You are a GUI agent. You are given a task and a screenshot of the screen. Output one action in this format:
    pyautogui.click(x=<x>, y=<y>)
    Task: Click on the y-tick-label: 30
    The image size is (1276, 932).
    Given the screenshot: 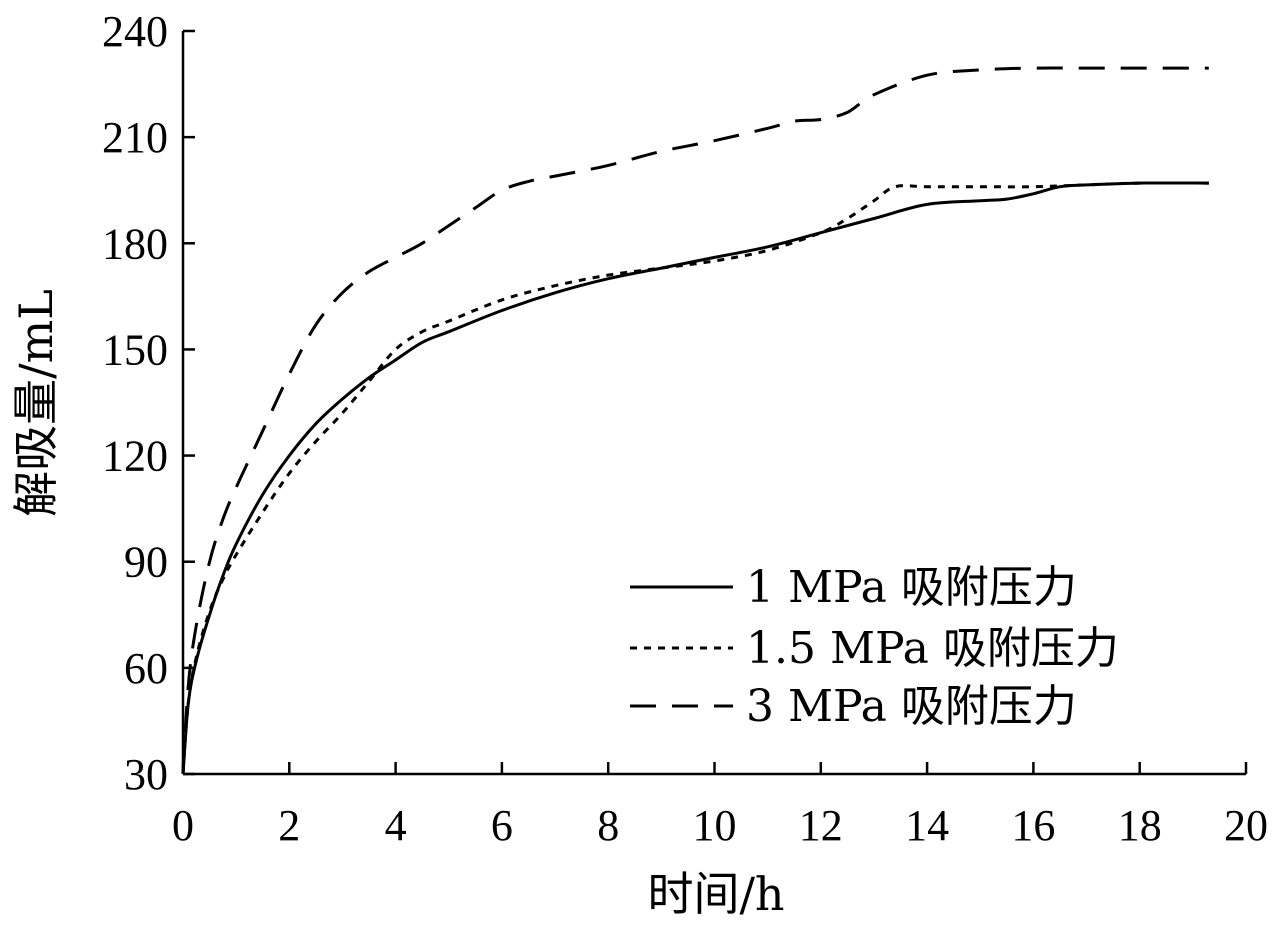 What is the action you would take?
    pyautogui.click(x=146, y=774)
    